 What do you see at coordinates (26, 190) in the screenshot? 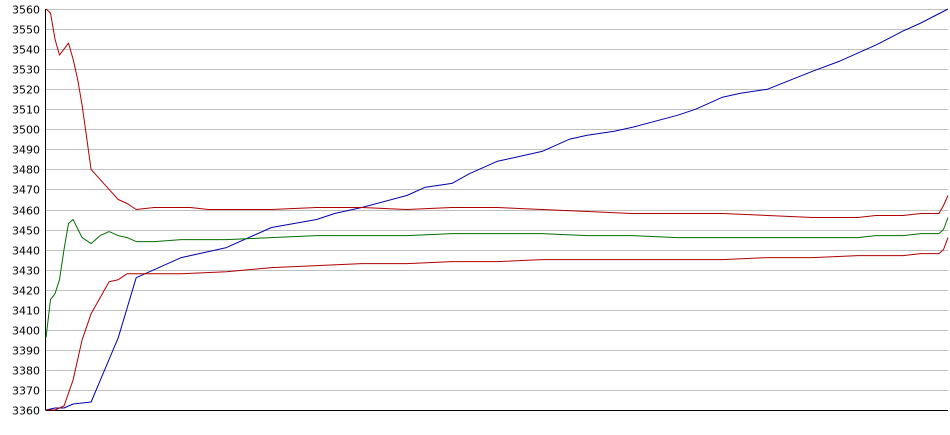
I see `y-tick-label: 3470` at bounding box center [26, 190].